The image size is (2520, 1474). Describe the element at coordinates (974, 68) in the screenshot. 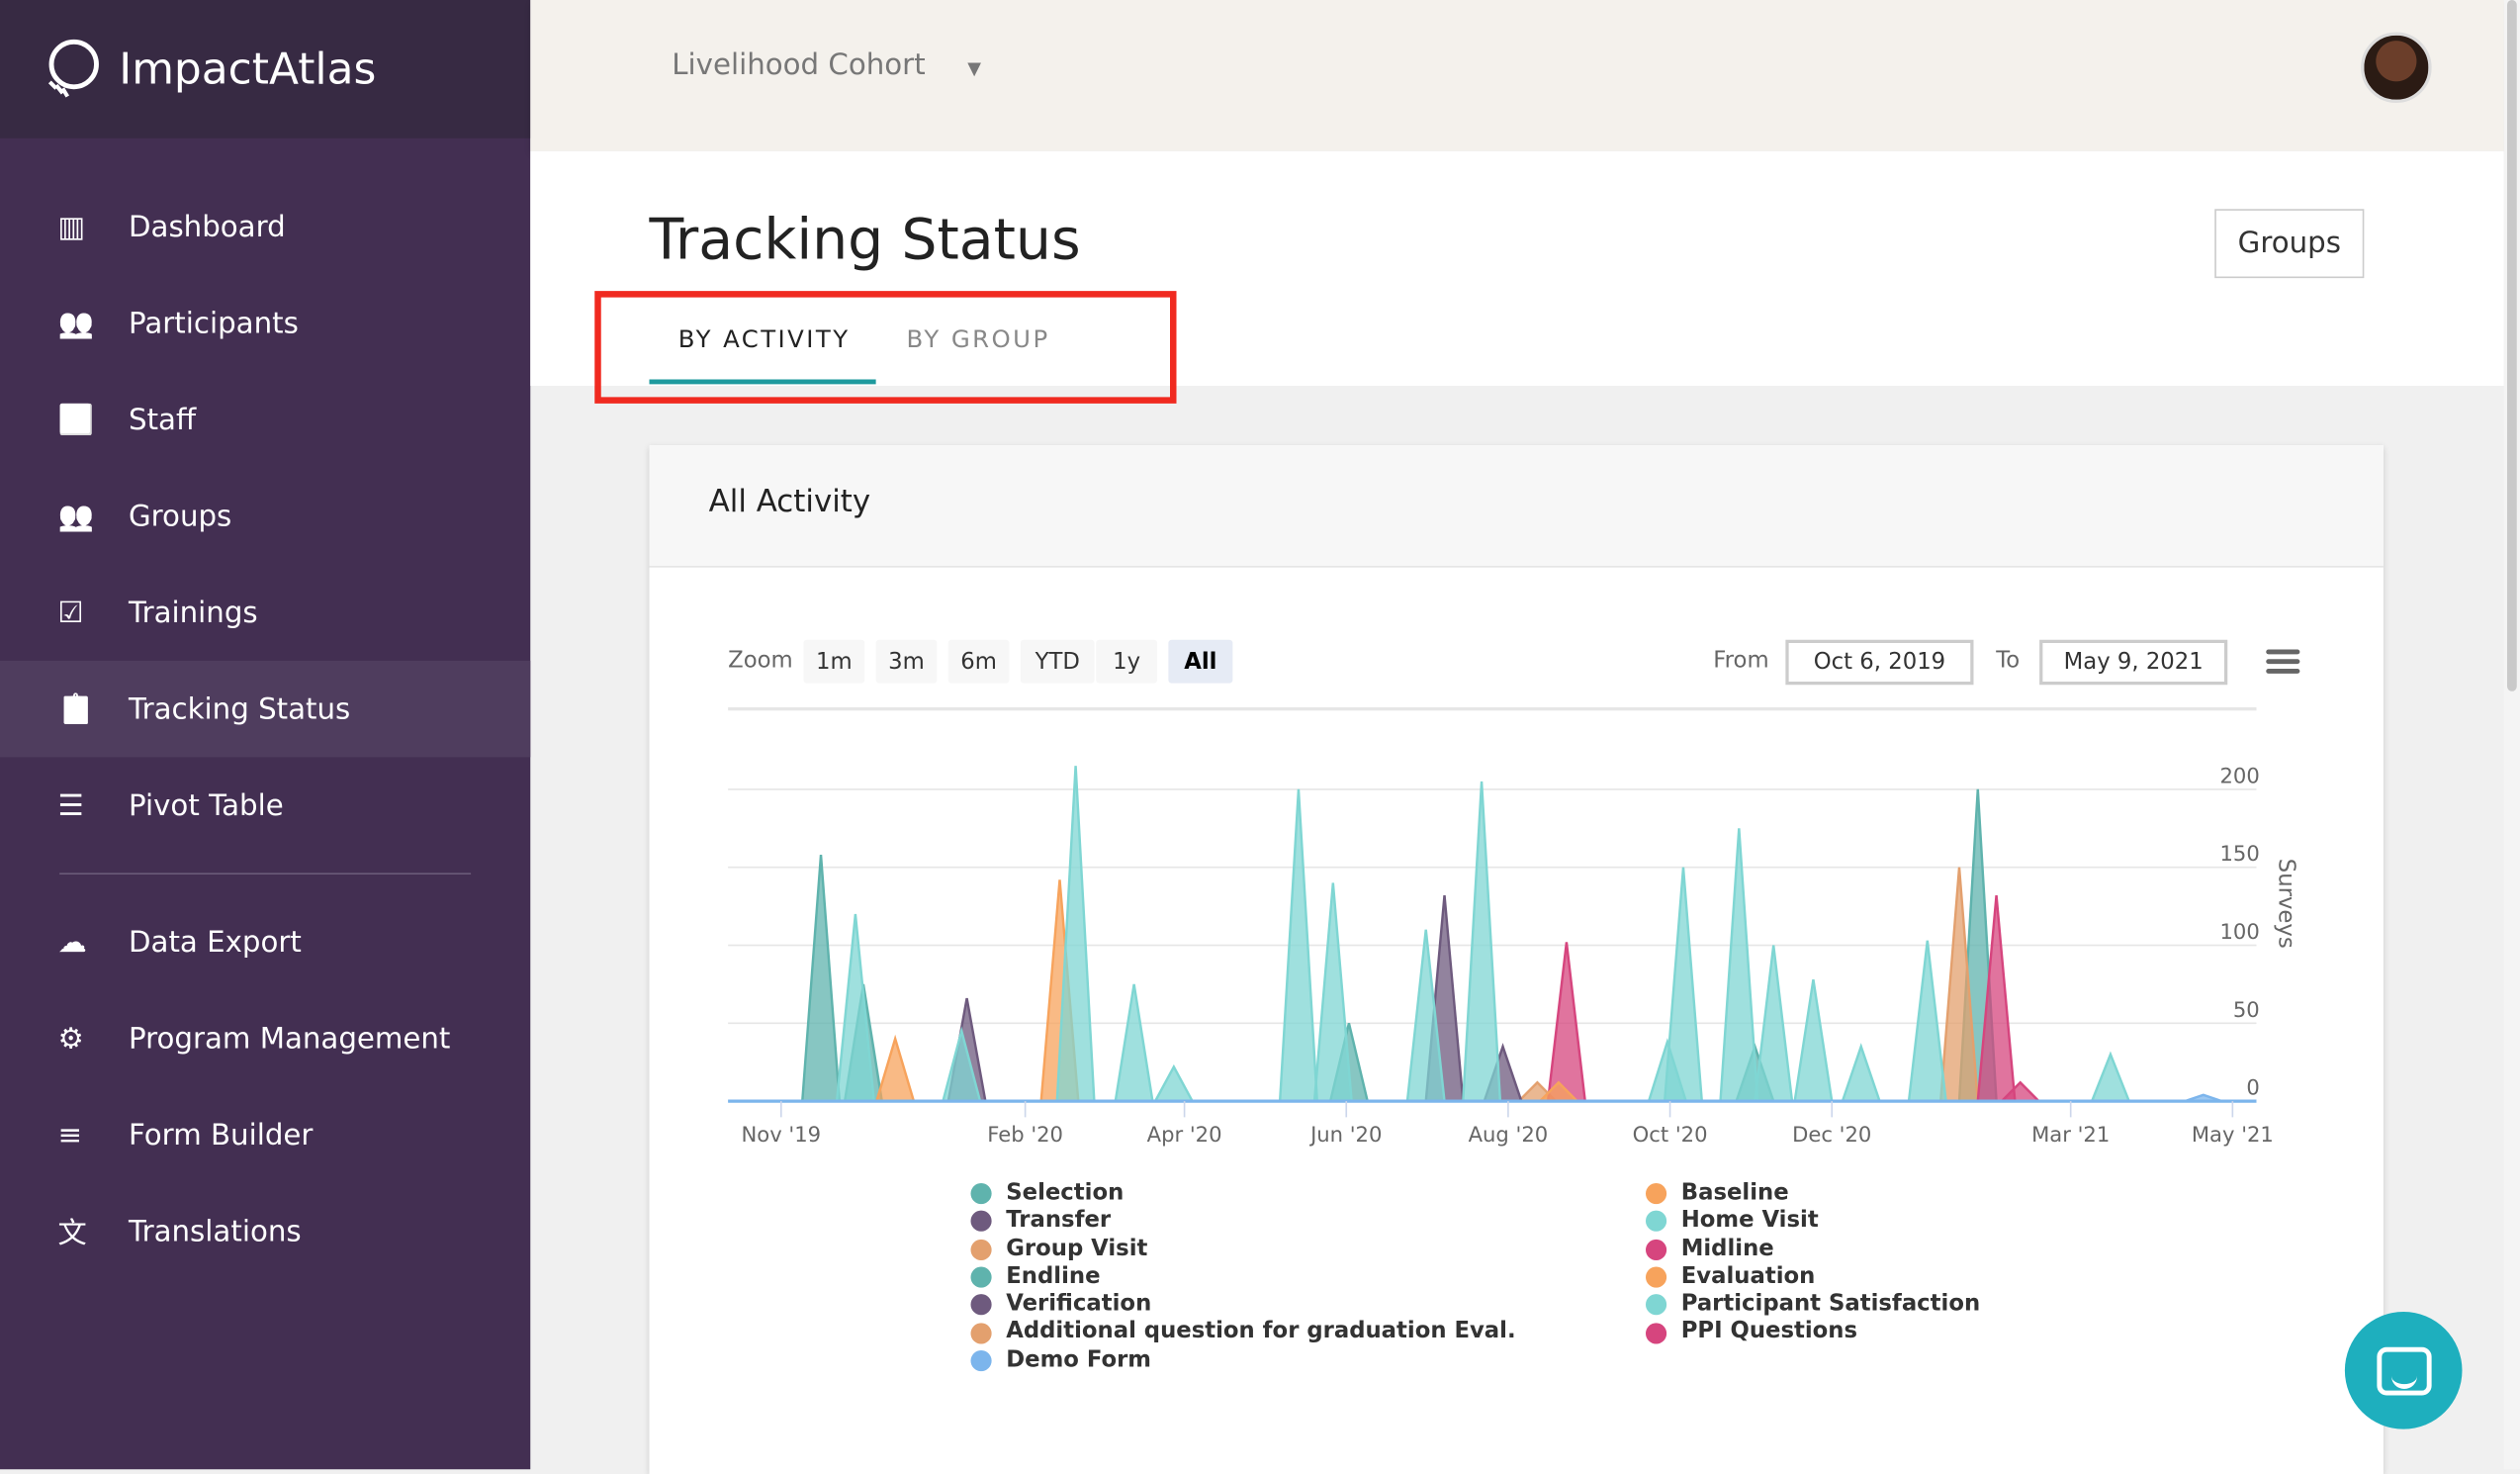

I see `chevron-down-icon: ▼` at that location.